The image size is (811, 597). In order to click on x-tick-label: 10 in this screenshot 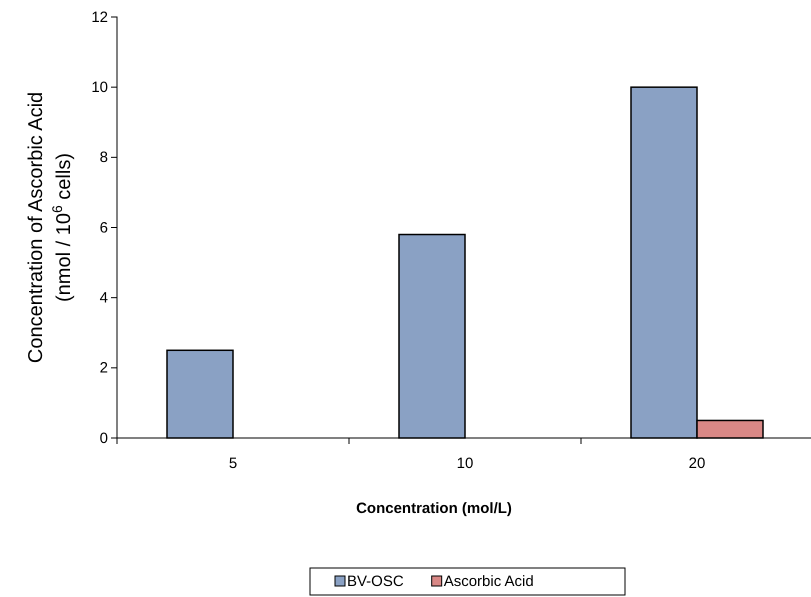, I will do `click(465, 463)`.